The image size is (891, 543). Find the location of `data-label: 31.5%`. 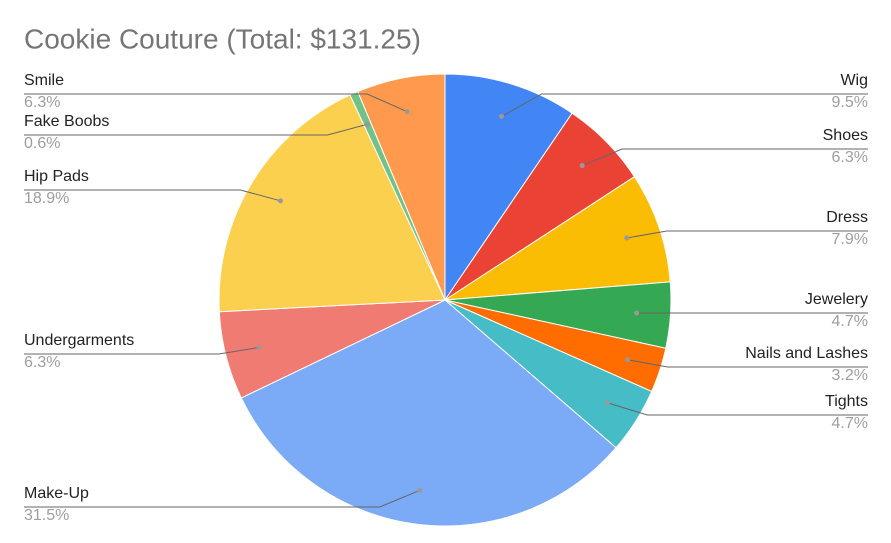

data-label: 31.5% is located at coordinates (46, 515).